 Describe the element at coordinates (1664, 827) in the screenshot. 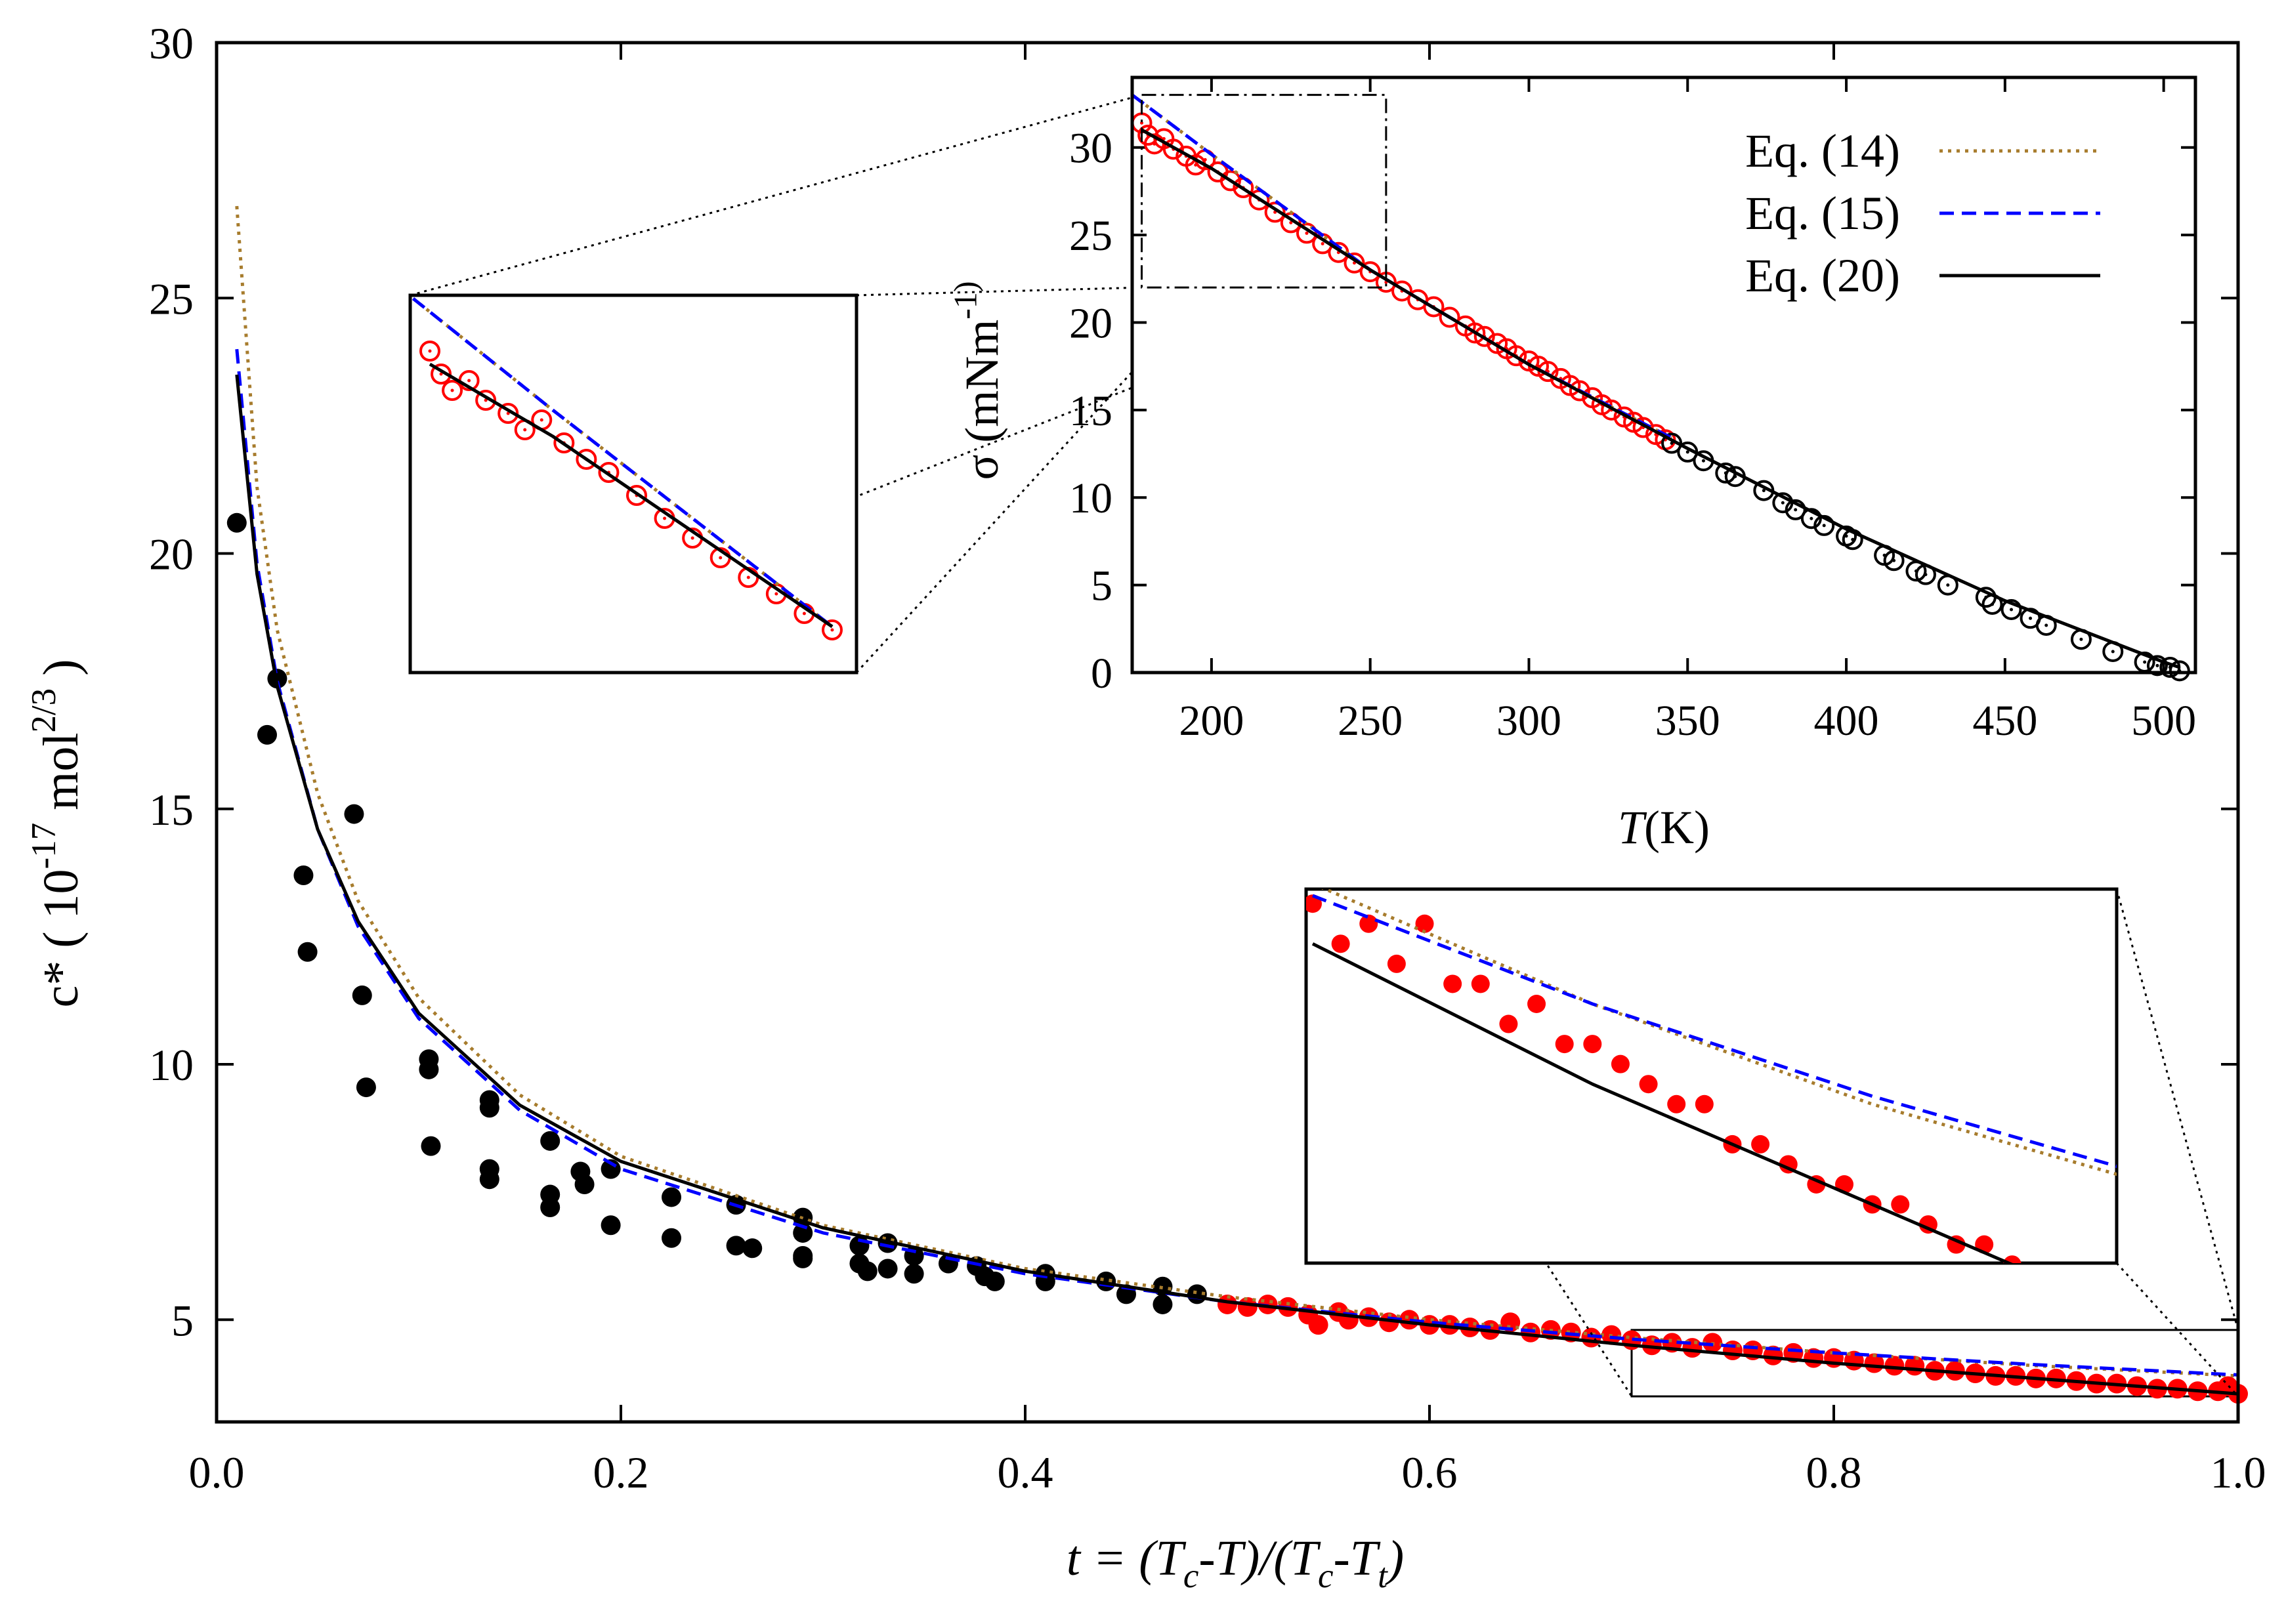

I see `inset-x-axis-label: T(K)` at that location.